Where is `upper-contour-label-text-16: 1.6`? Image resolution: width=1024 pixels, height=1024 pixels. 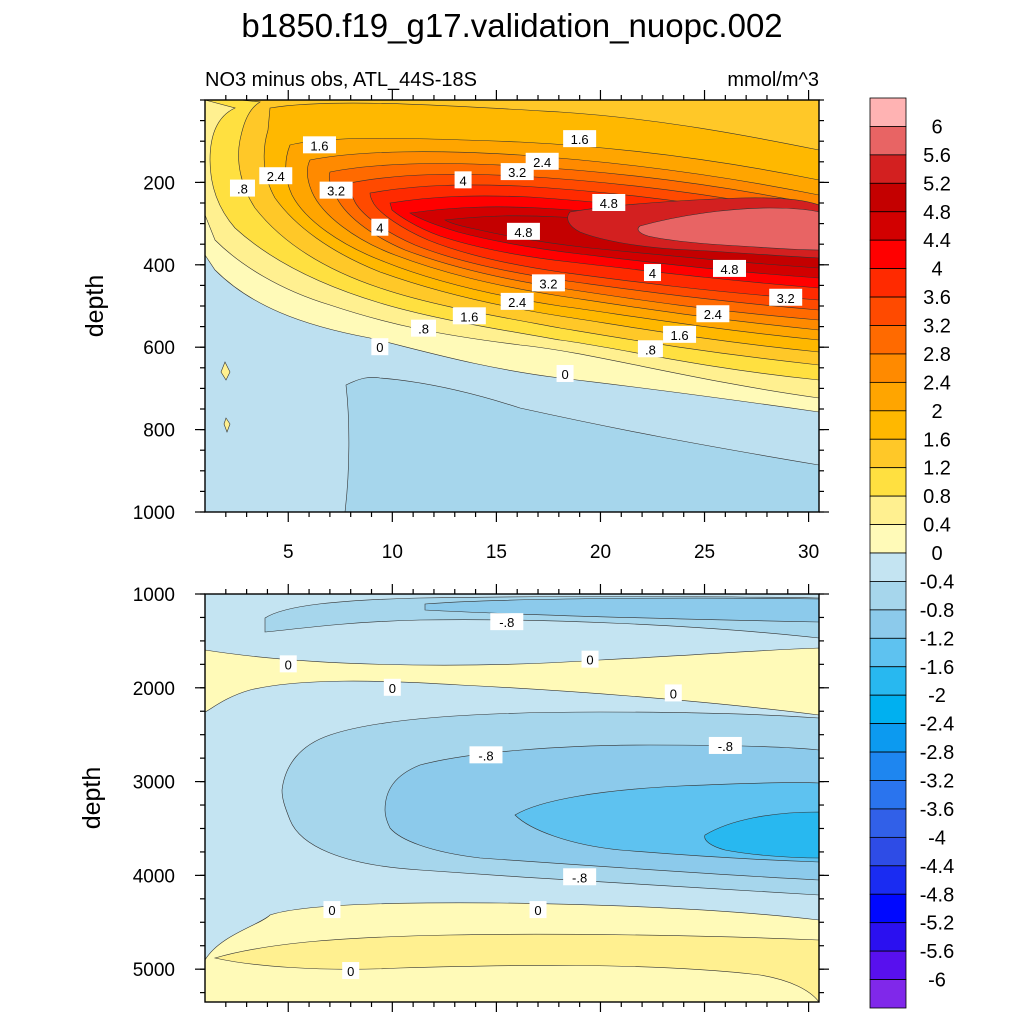 upper-contour-label-text-16: 1.6 is located at coordinates (469, 316).